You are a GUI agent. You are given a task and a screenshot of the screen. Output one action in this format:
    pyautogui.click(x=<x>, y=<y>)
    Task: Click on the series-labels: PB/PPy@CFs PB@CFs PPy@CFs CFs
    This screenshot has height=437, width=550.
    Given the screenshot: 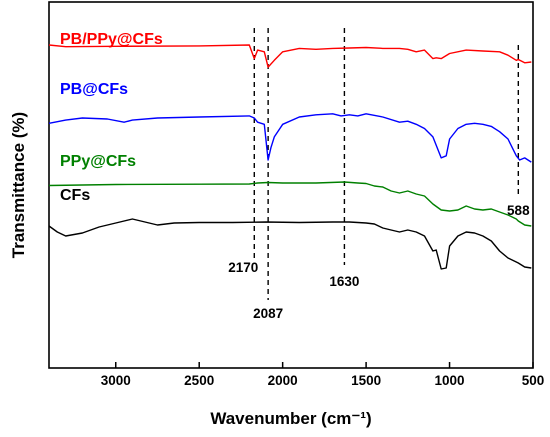 What is the action you would take?
    pyautogui.click(x=111, y=117)
    